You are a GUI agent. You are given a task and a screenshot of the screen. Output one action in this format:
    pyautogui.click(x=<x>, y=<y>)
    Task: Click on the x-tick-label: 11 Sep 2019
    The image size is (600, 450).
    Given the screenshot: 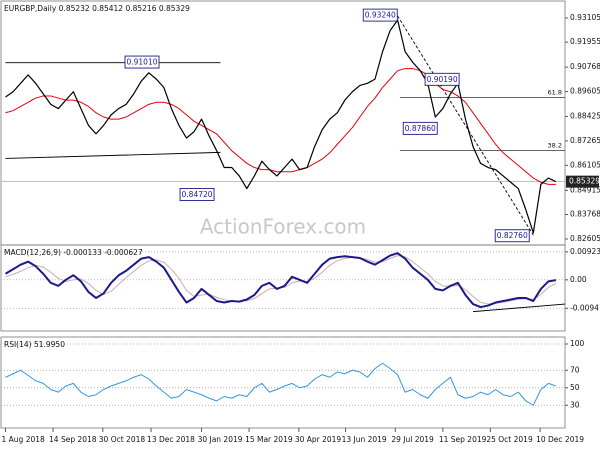 What is the action you would take?
    pyautogui.click(x=463, y=439)
    